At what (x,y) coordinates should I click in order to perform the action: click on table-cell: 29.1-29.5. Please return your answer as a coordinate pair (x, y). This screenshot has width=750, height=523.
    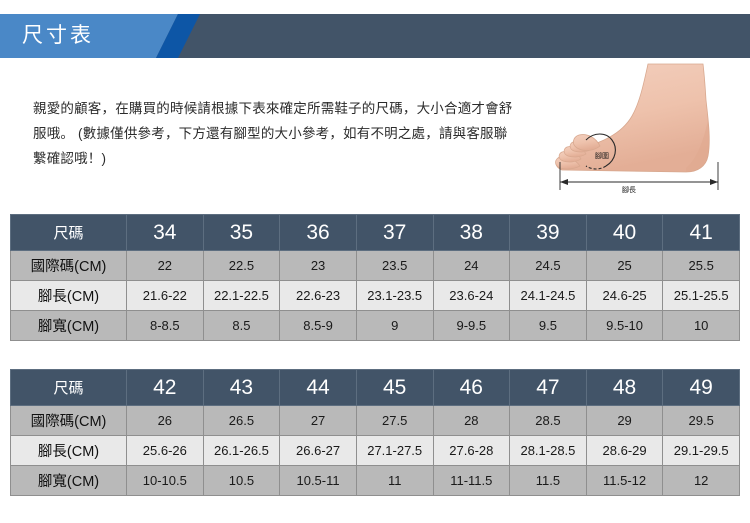
    Looking at the image, I should click on (701, 450).